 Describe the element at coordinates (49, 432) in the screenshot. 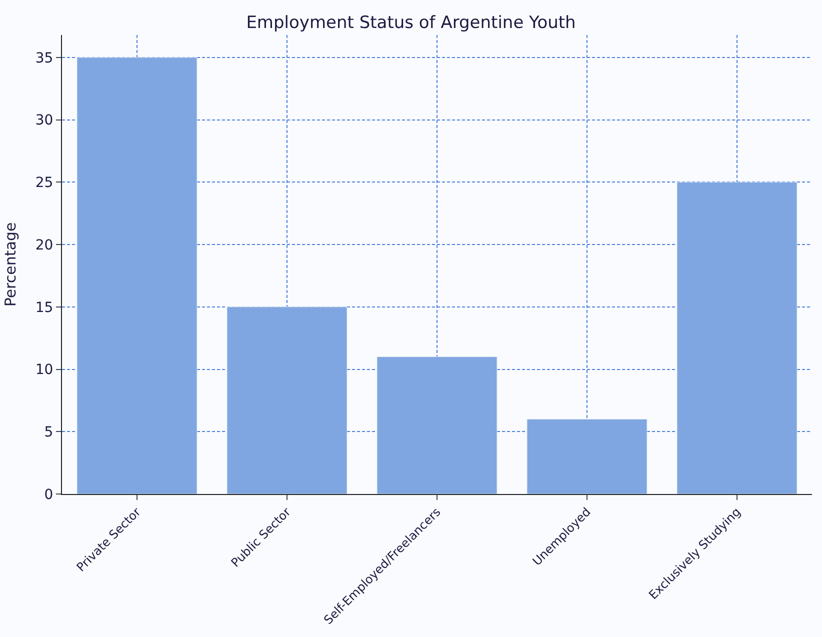

I see `y-tick-label: 5` at that location.